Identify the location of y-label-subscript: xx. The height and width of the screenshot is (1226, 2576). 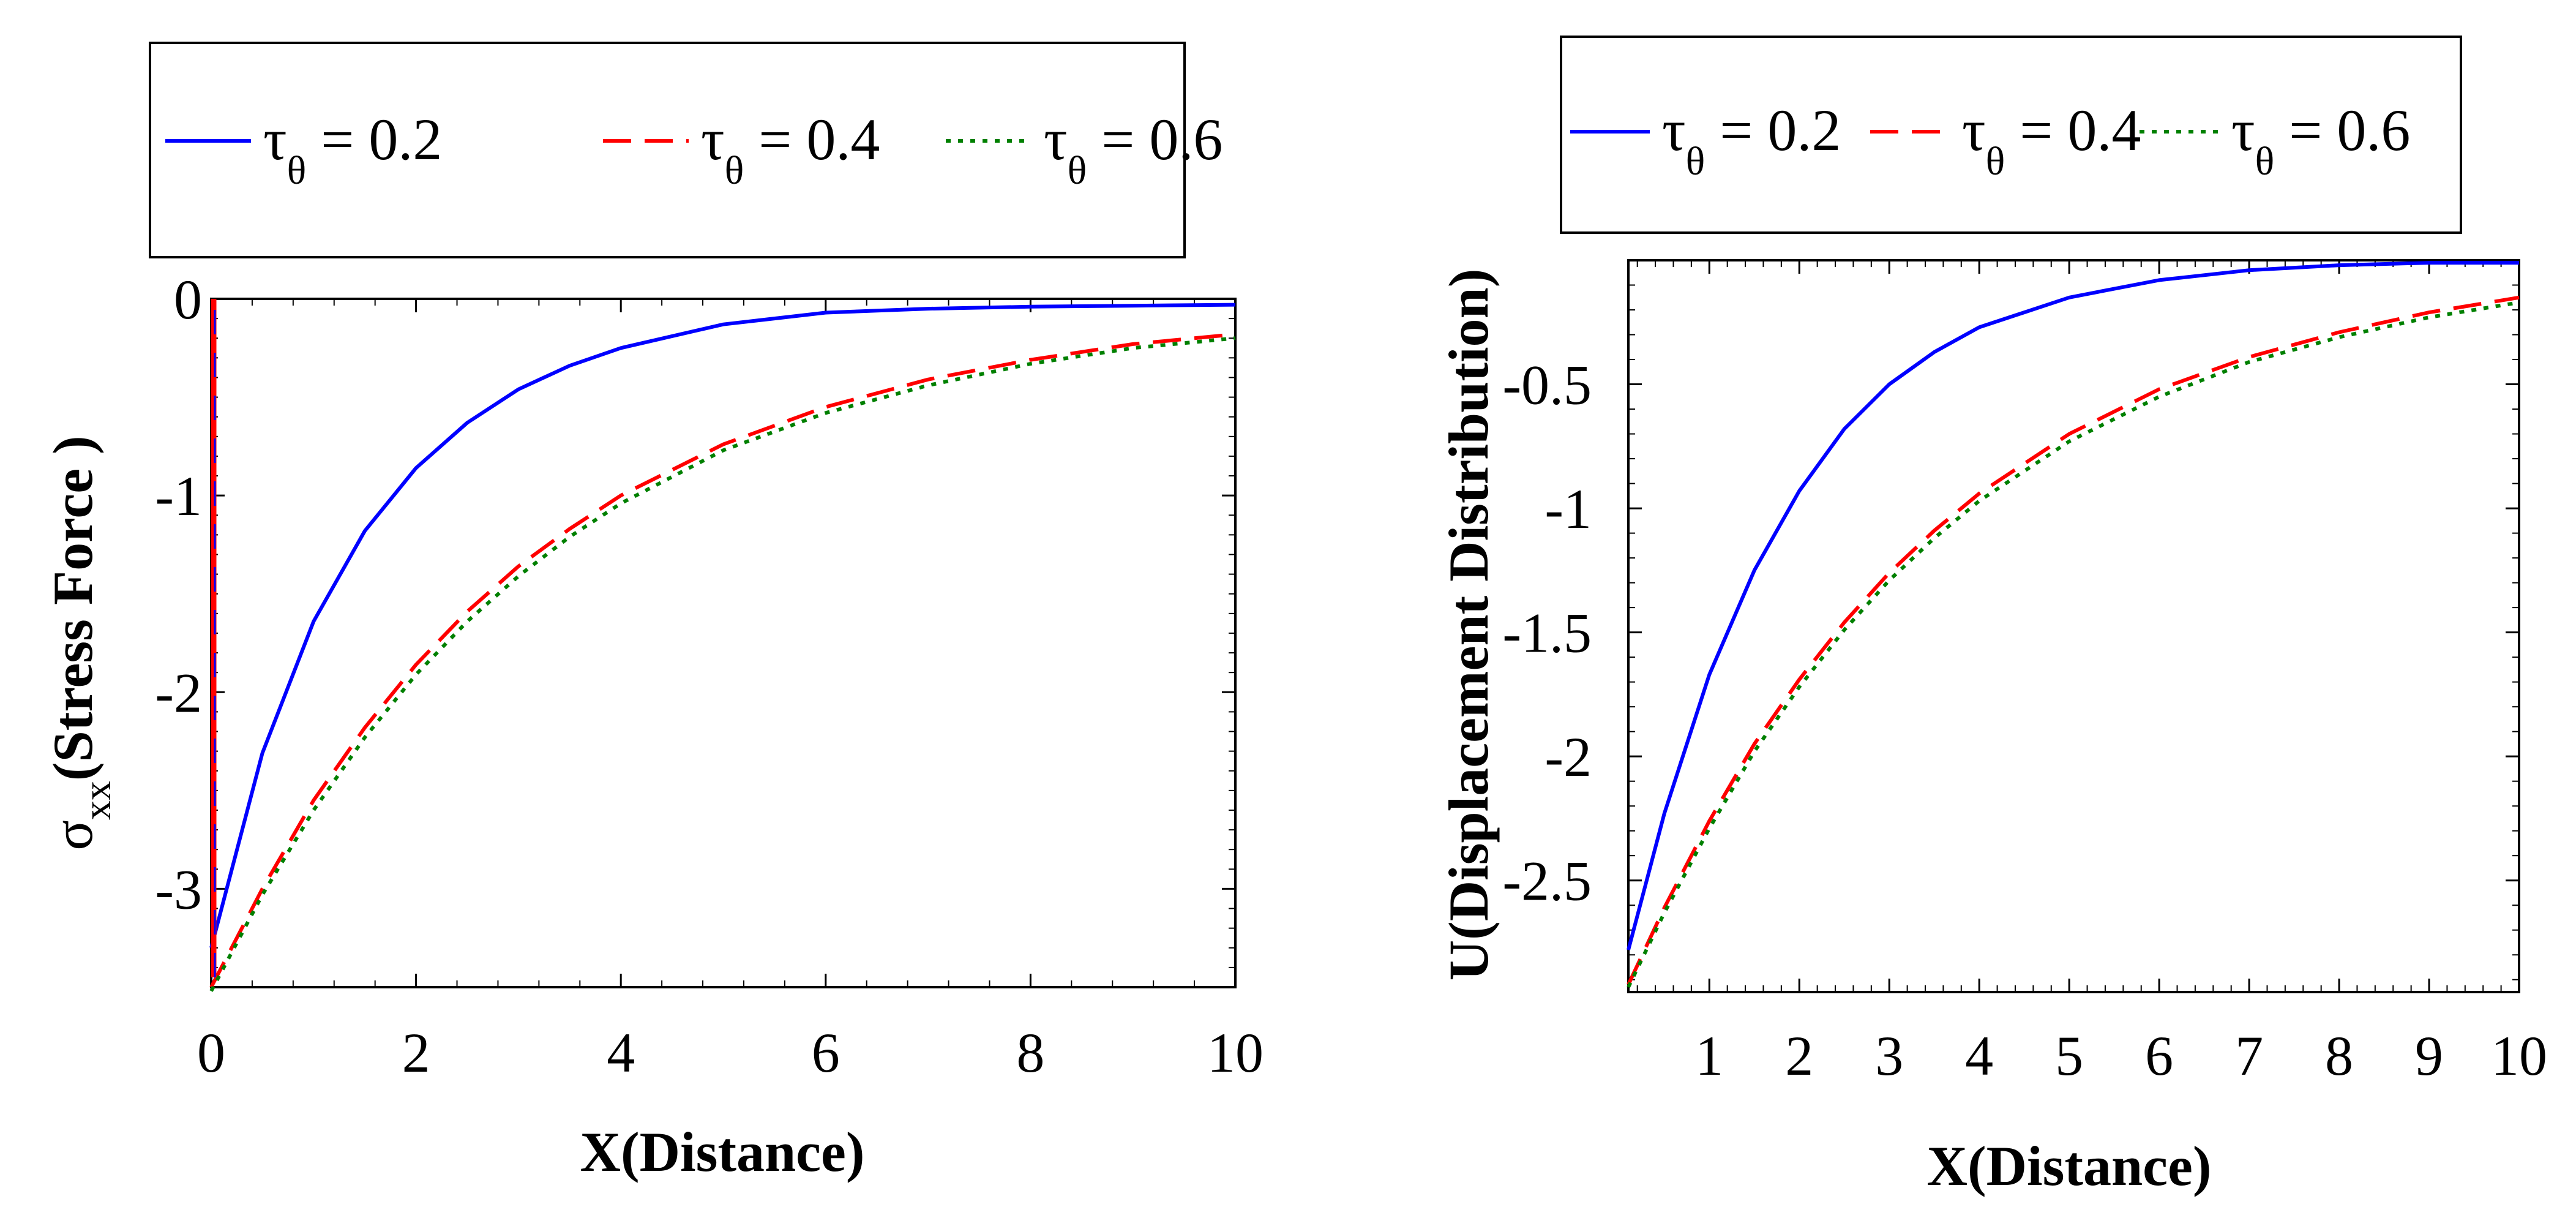
(97, 800).